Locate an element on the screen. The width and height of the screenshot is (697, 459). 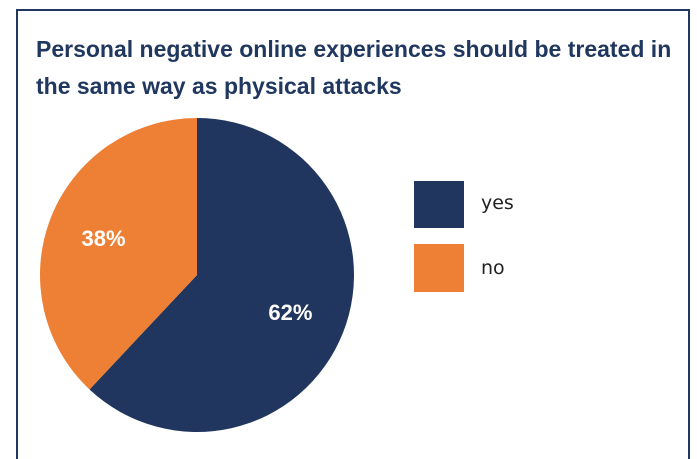
legend-swatch-yes is located at coordinates (439, 204).